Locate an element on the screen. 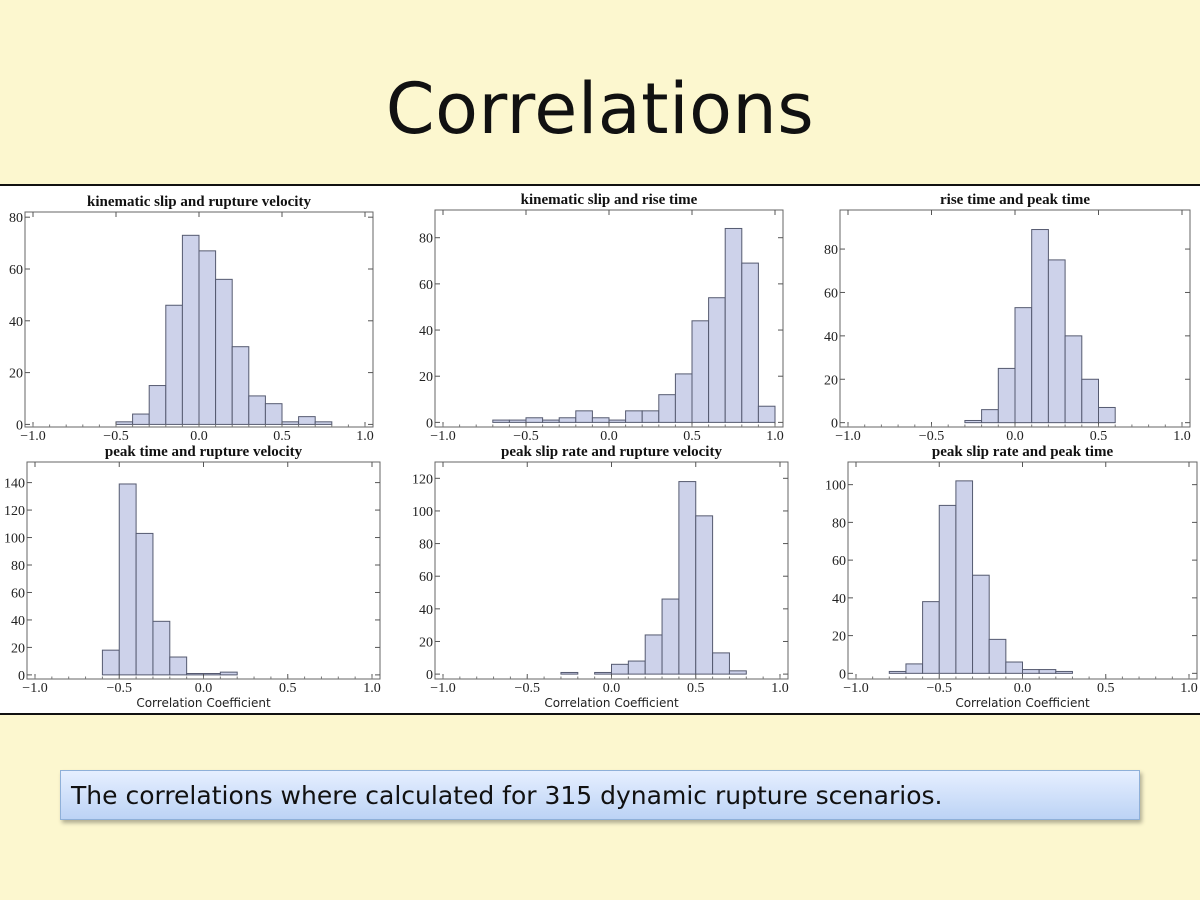 The height and width of the screenshot is (900, 1200). chart-title: rise time and peak time is located at coordinates (1015, 200).